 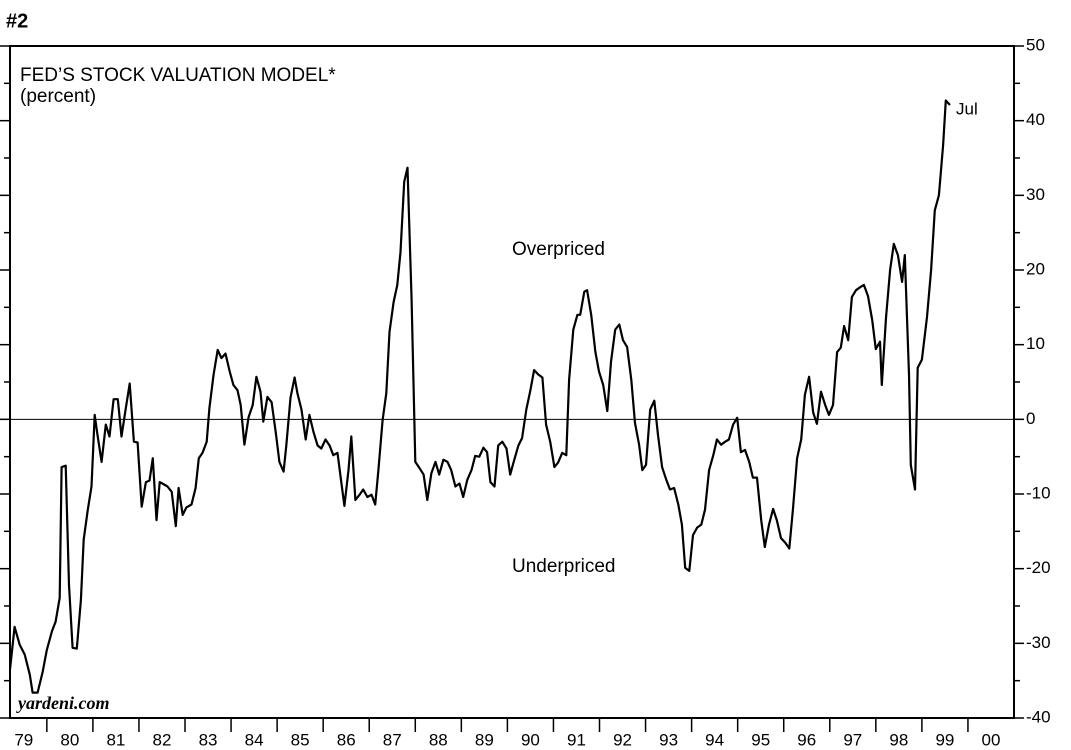 I want to click on x-tick-label: 84, so click(x=254, y=739).